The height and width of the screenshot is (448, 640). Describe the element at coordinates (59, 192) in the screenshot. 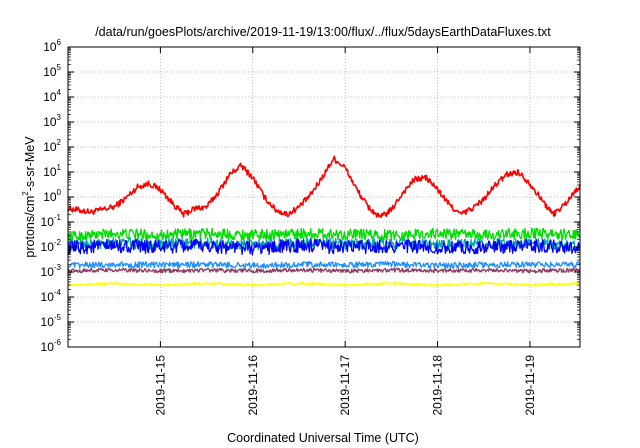

I see `y-tick-exp: 0` at that location.